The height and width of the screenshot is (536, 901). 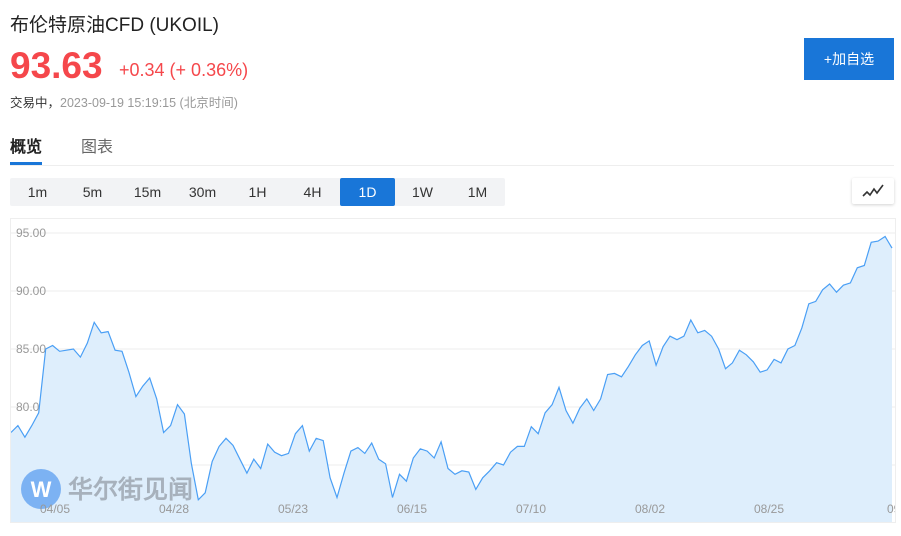 What do you see at coordinates (531, 509) in the screenshot?
I see `x-tick-label: 07/10` at bounding box center [531, 509].